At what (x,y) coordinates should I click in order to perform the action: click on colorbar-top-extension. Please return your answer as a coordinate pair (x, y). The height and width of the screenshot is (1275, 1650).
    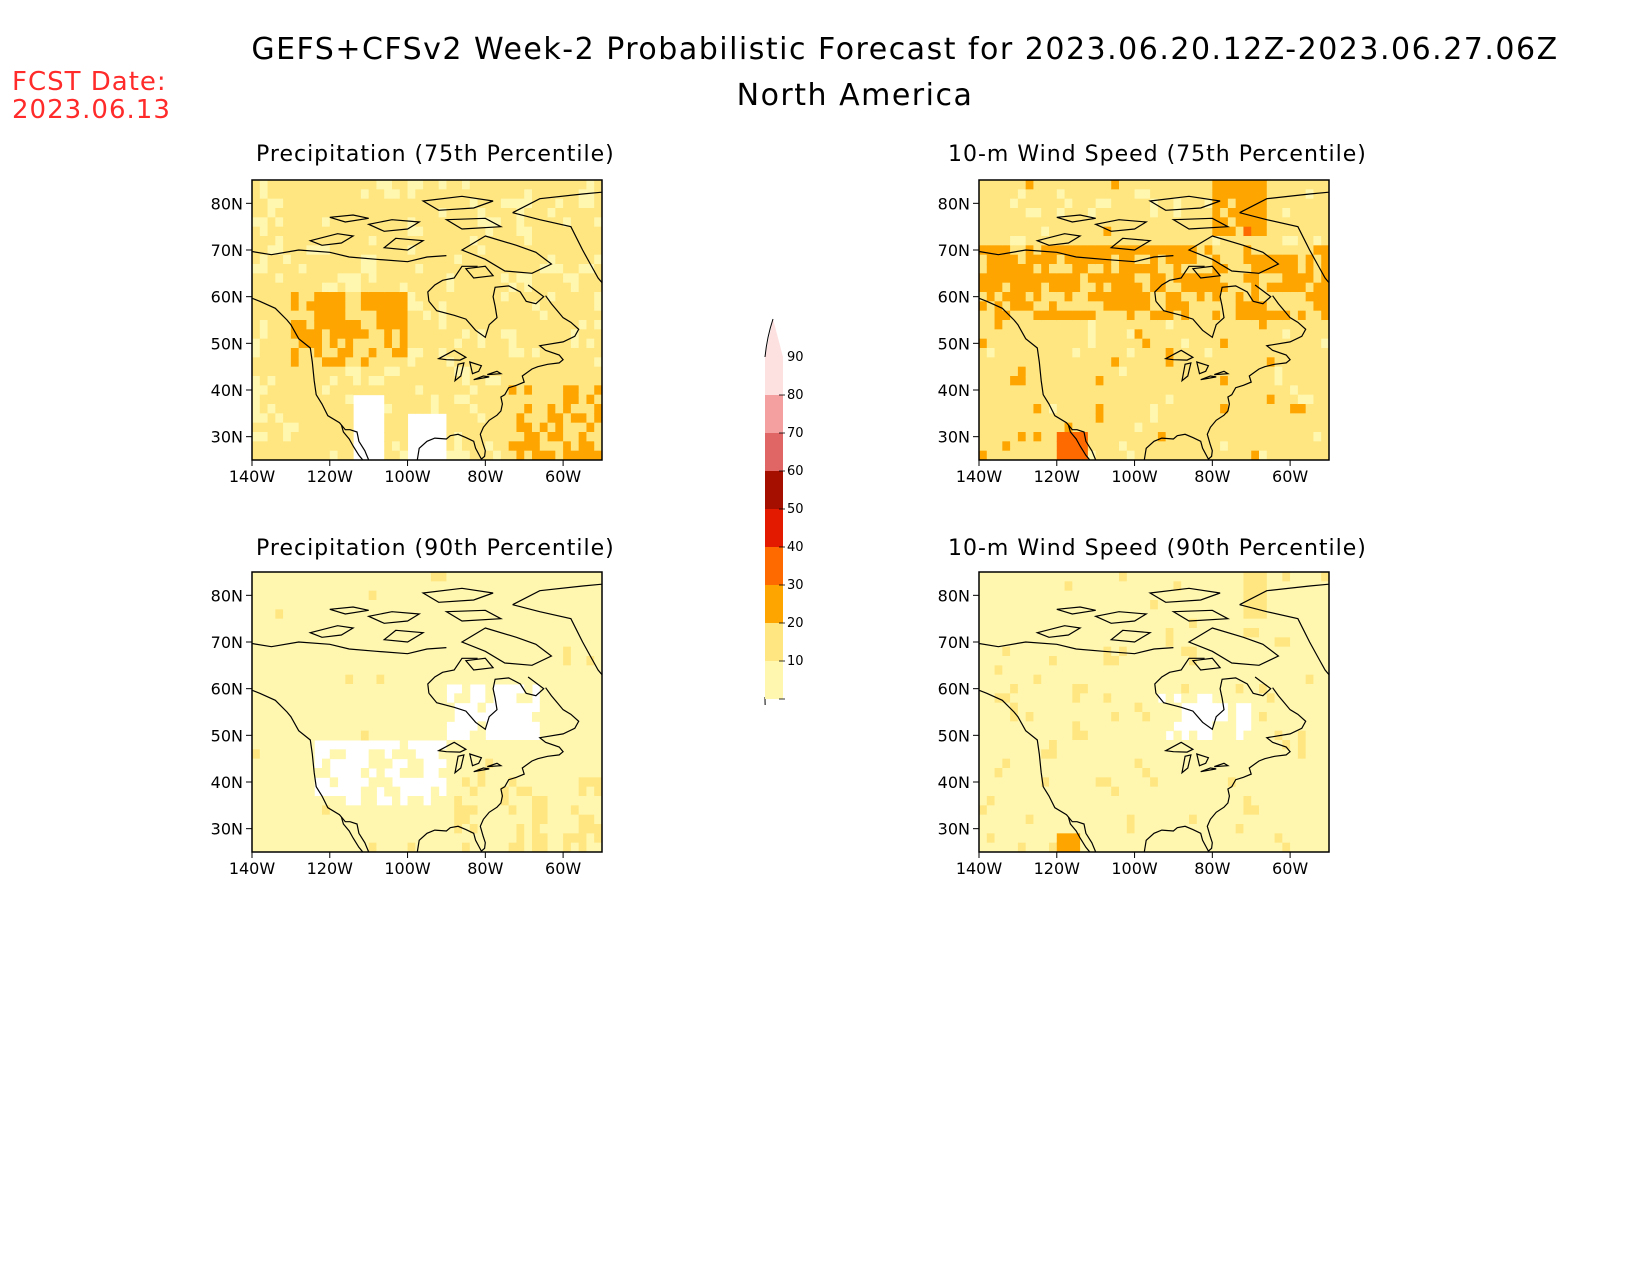
    Looking at the image, I should click on (774, 338).